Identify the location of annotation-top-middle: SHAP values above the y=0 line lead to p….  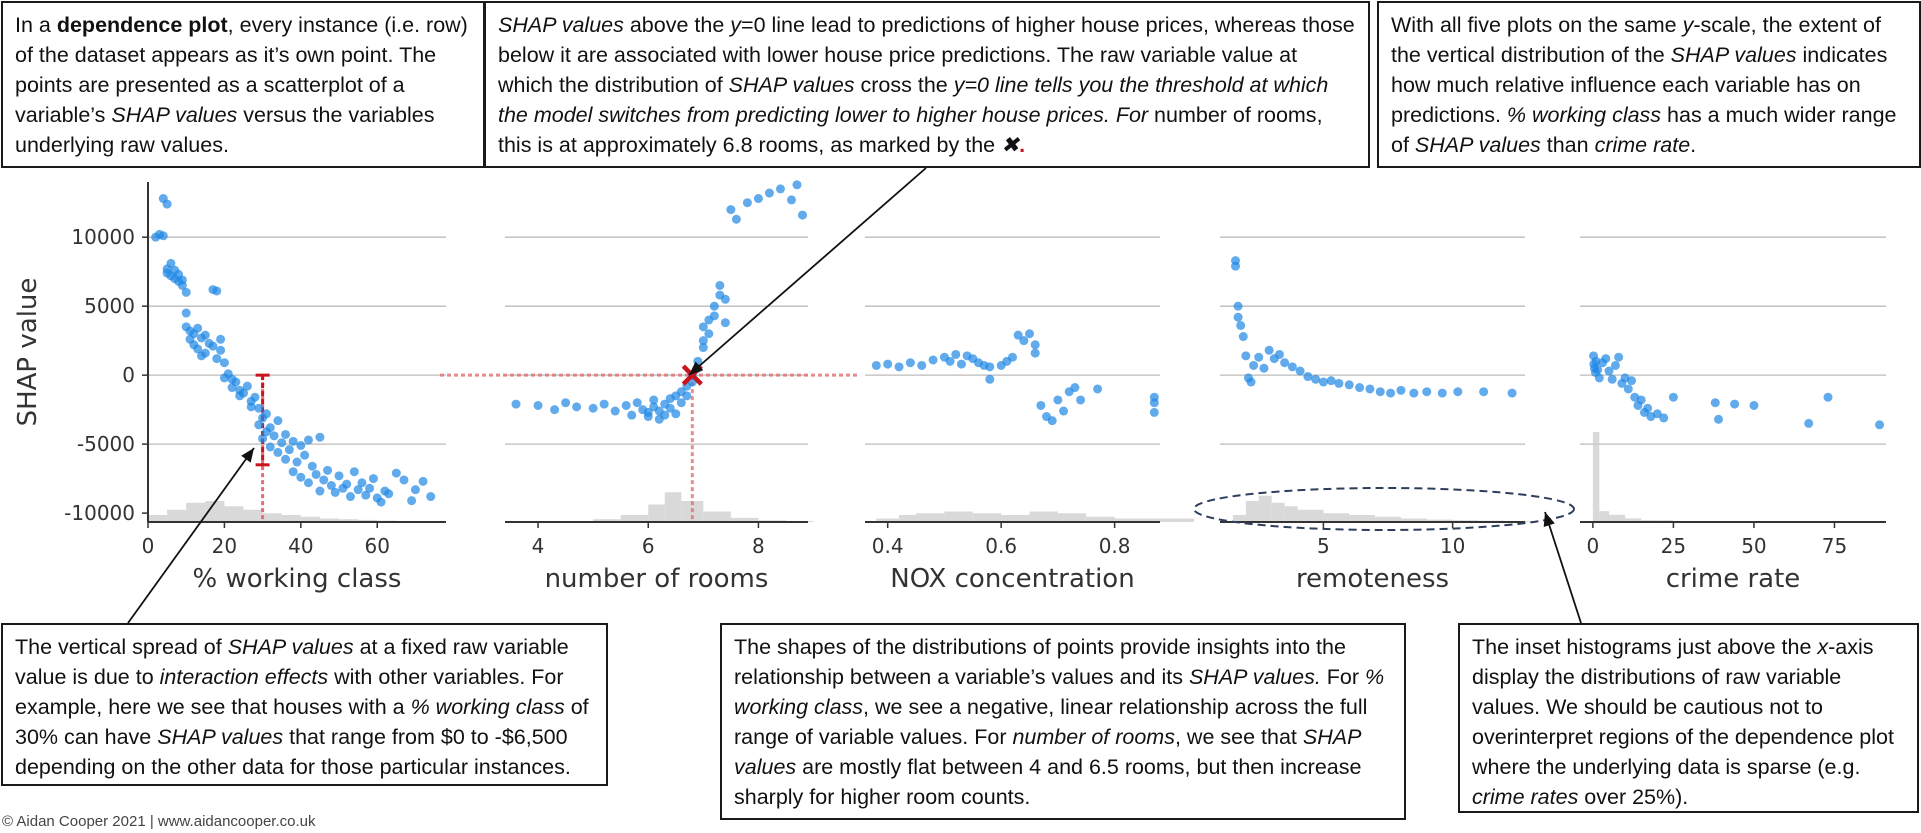
(927, 84).